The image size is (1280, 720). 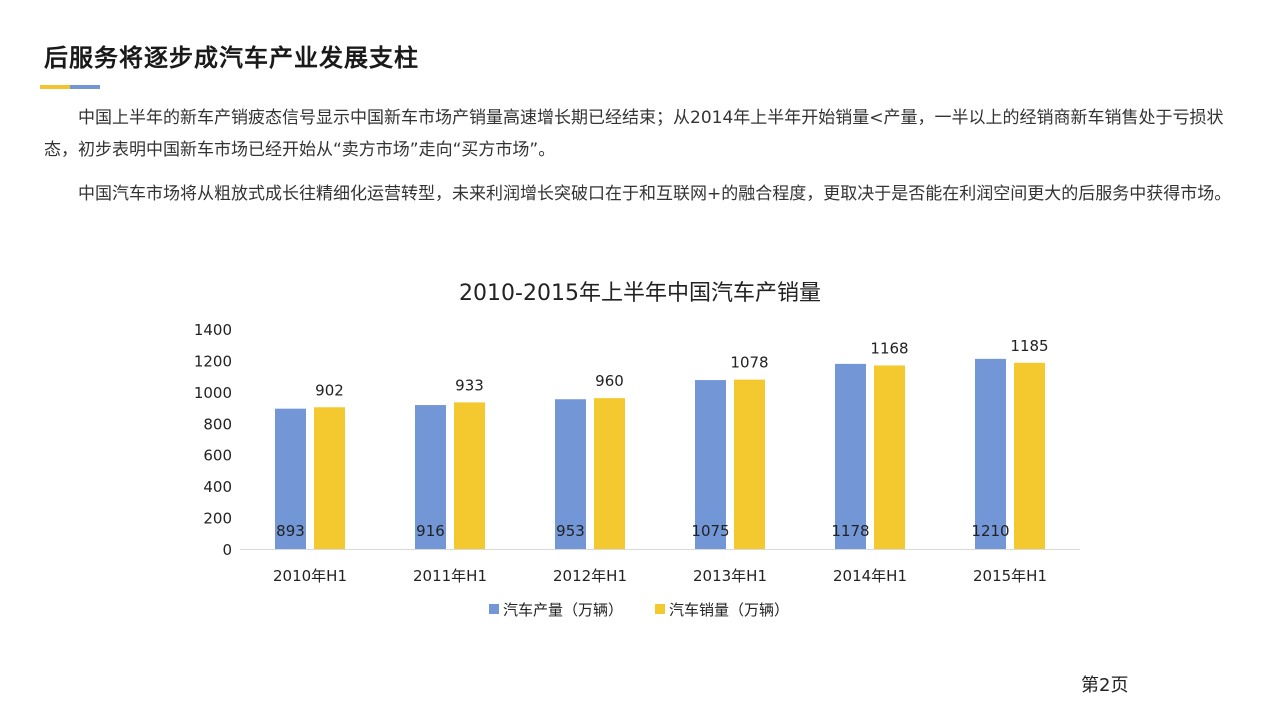 I want to click on sales-data-label: 902, so click(x=329, y=390).